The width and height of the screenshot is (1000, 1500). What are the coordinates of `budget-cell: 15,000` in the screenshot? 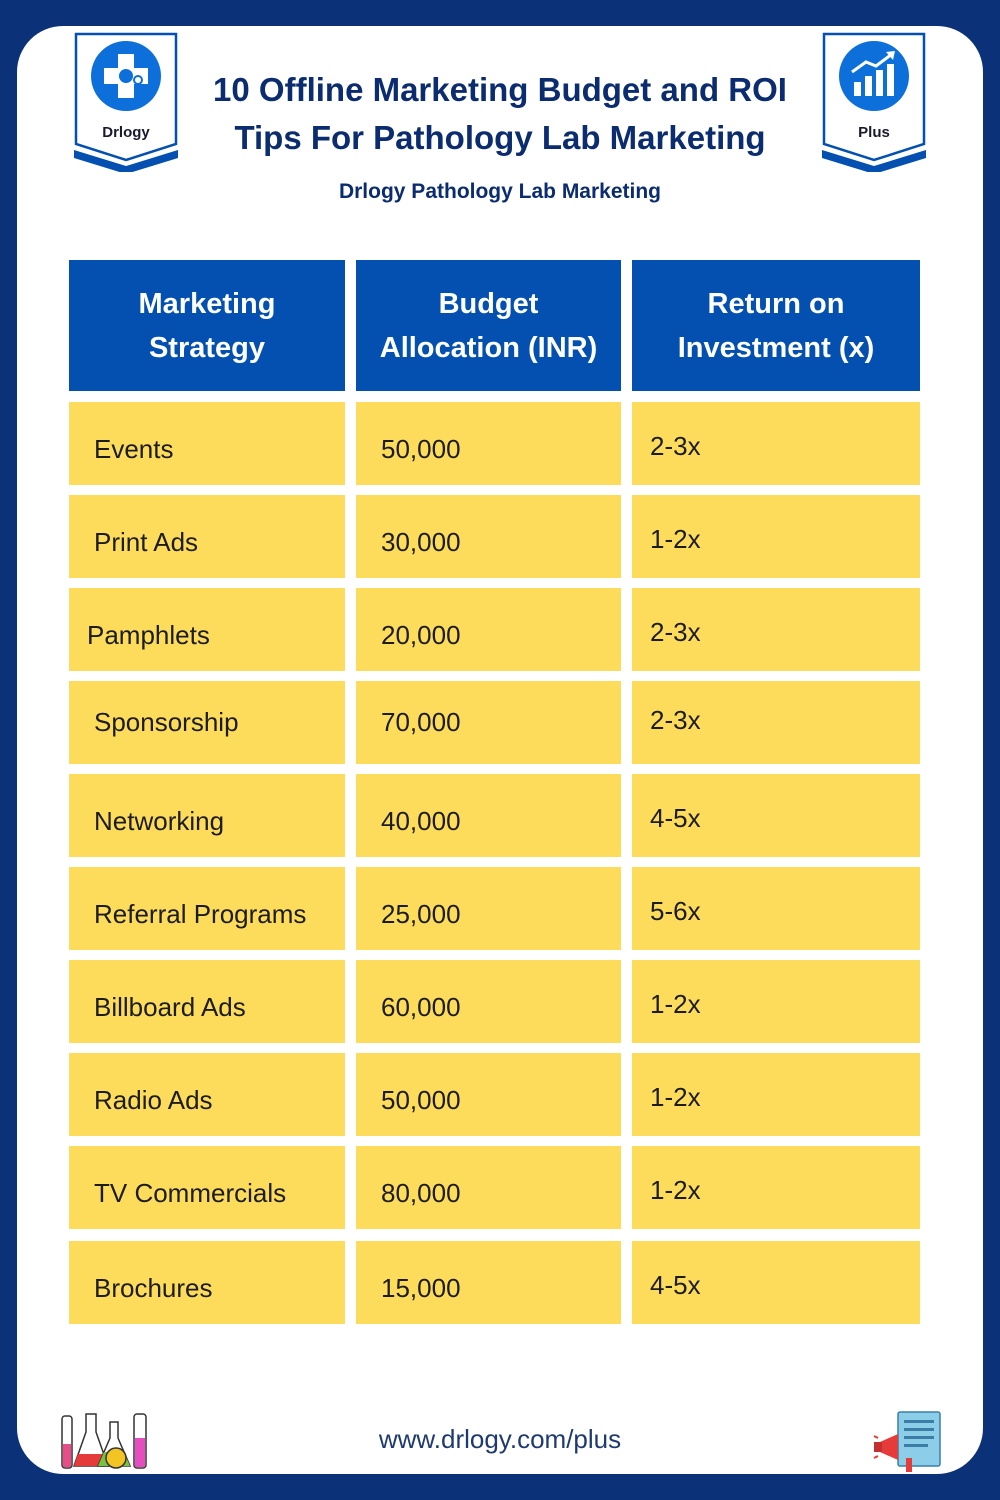 It's located at (488, 1282).